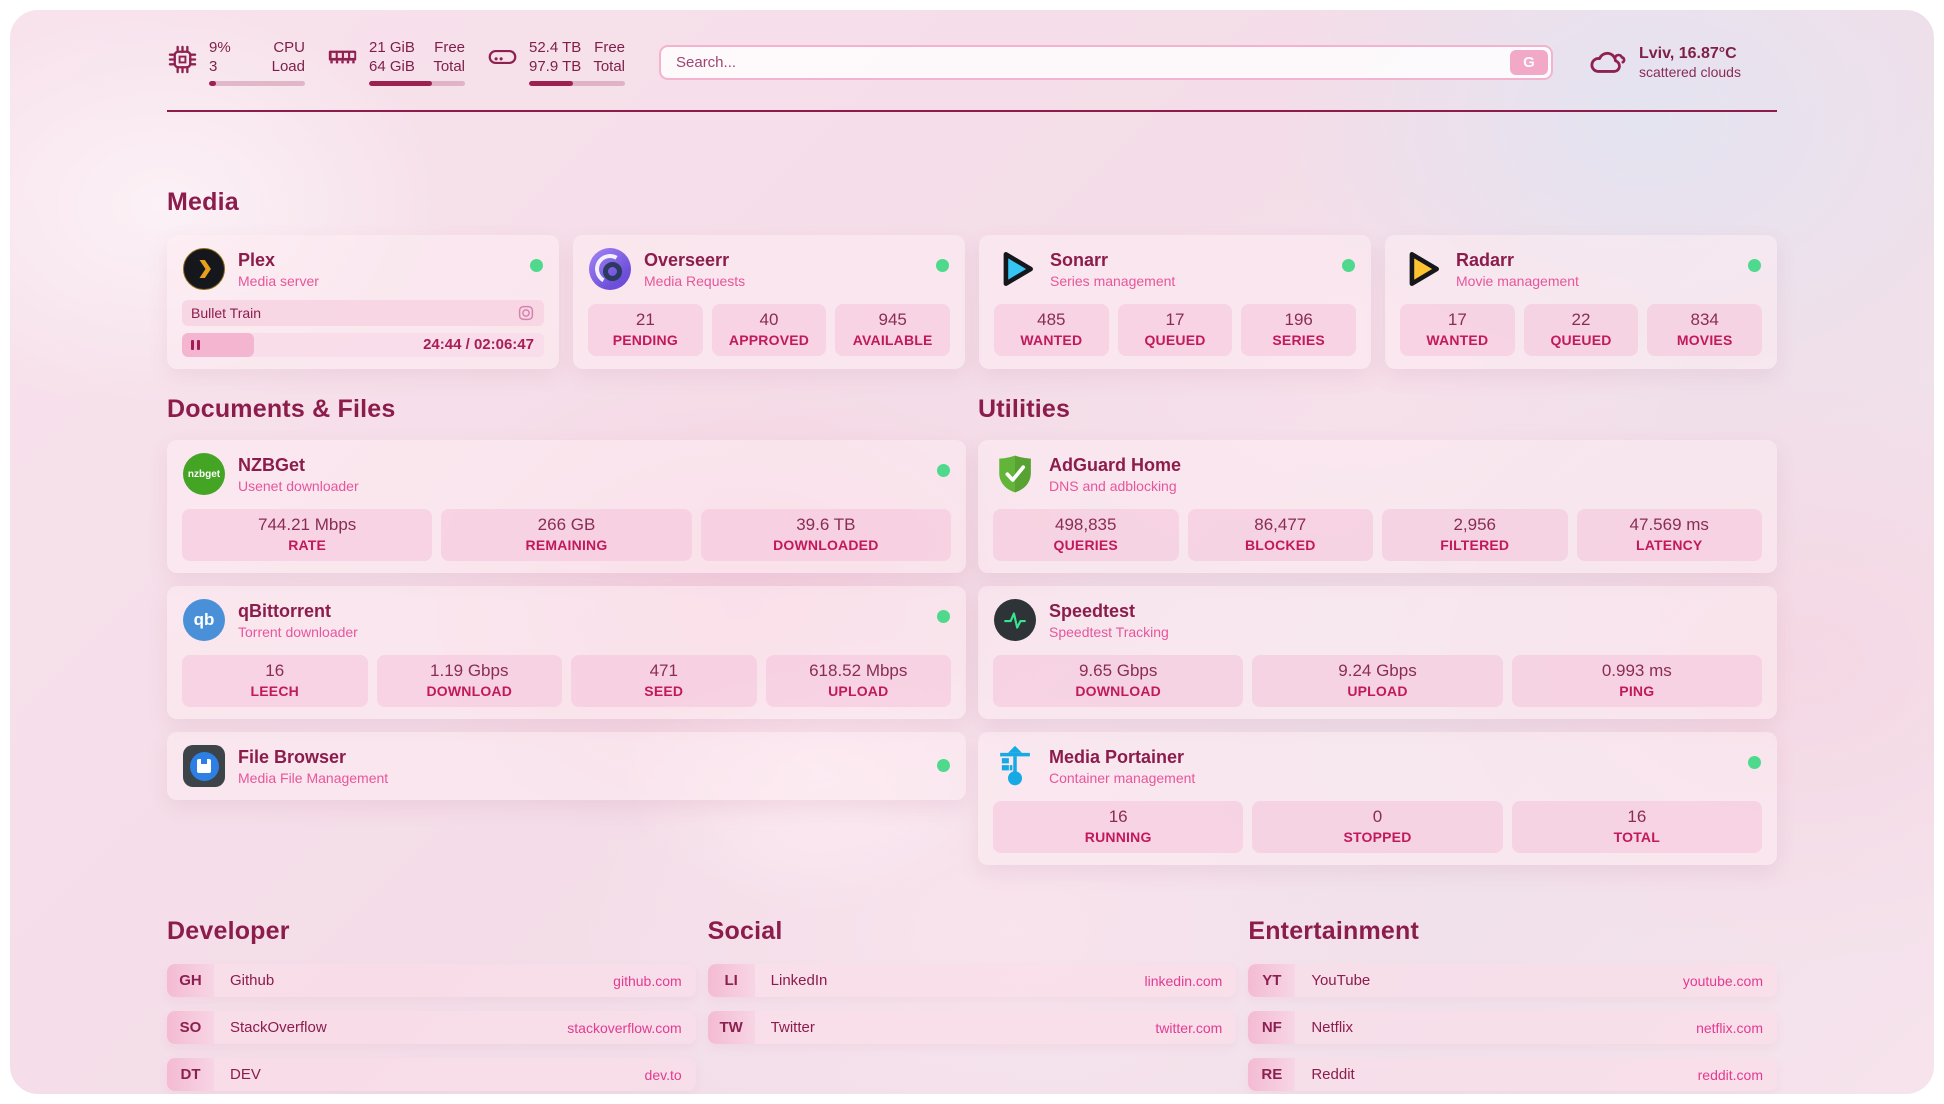 The width and height of the screenshot is (1944, 1104). I want to click on app-title: AdGuard Home, so click(1115, 464).